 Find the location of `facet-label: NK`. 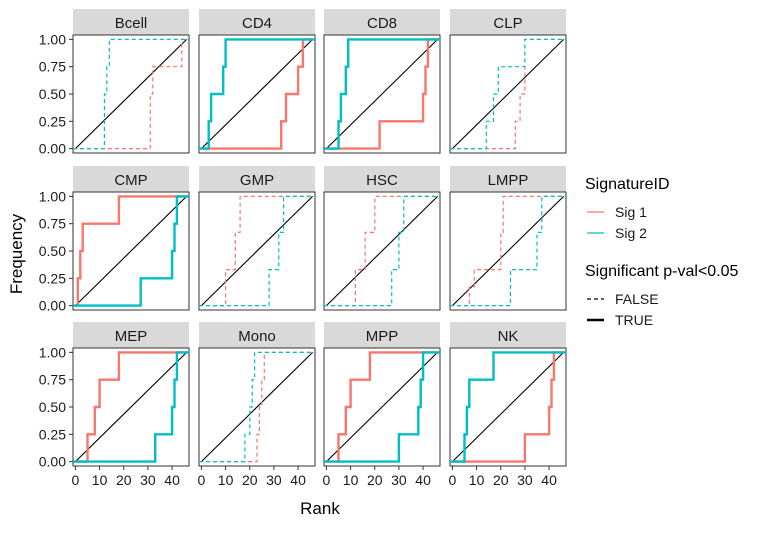

facet-label: NK is located at coordinates (508, 336).